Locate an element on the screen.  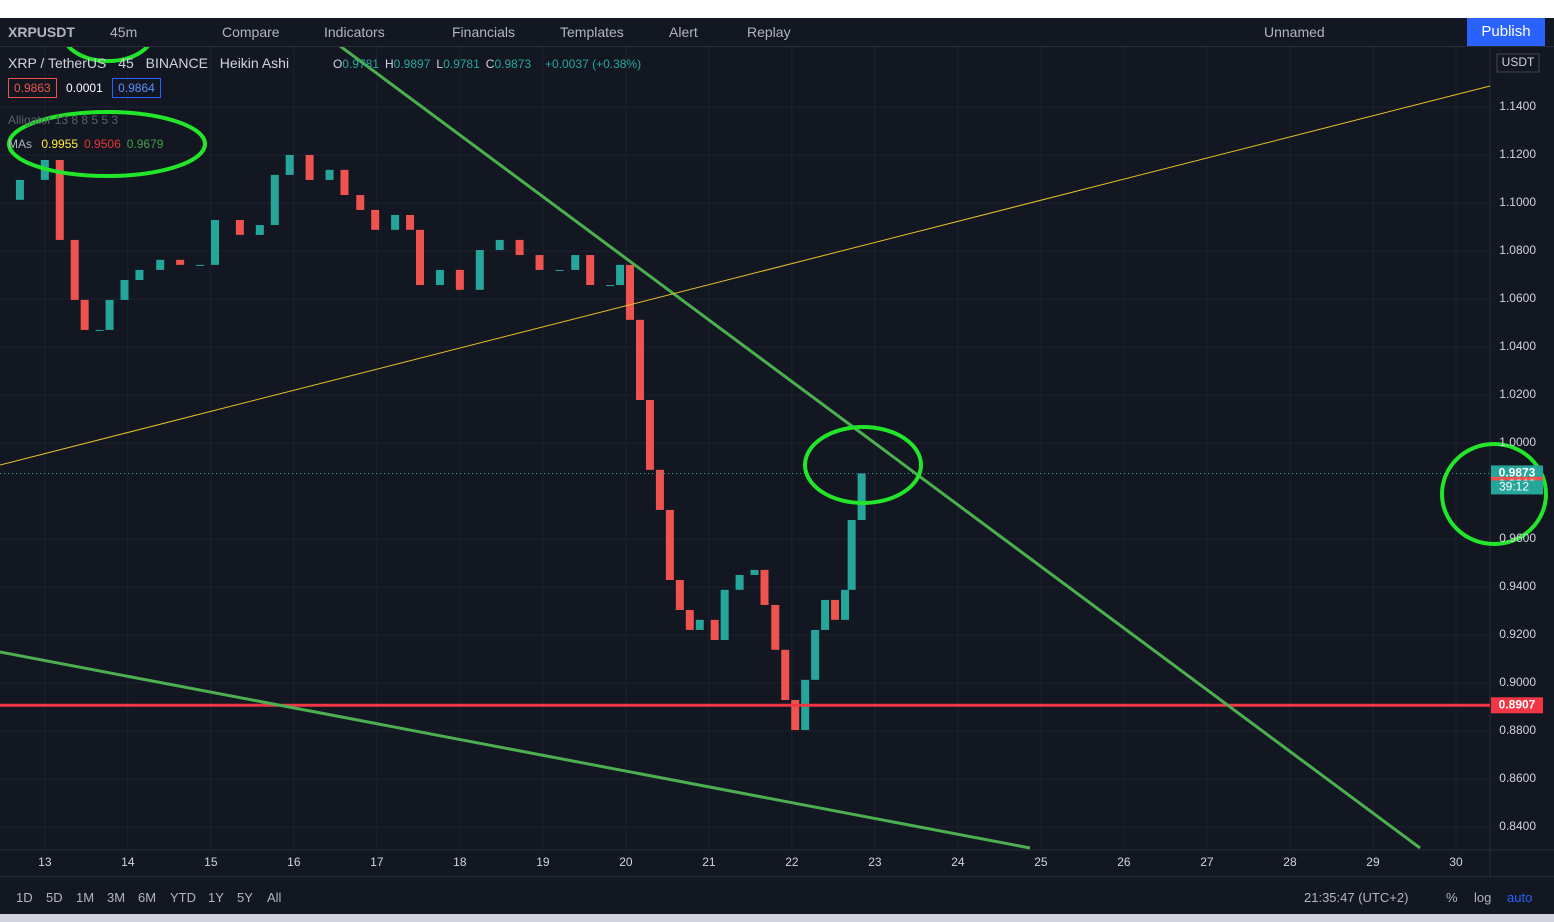
toolbar-button: Templates is located at coordinates (592, 32).